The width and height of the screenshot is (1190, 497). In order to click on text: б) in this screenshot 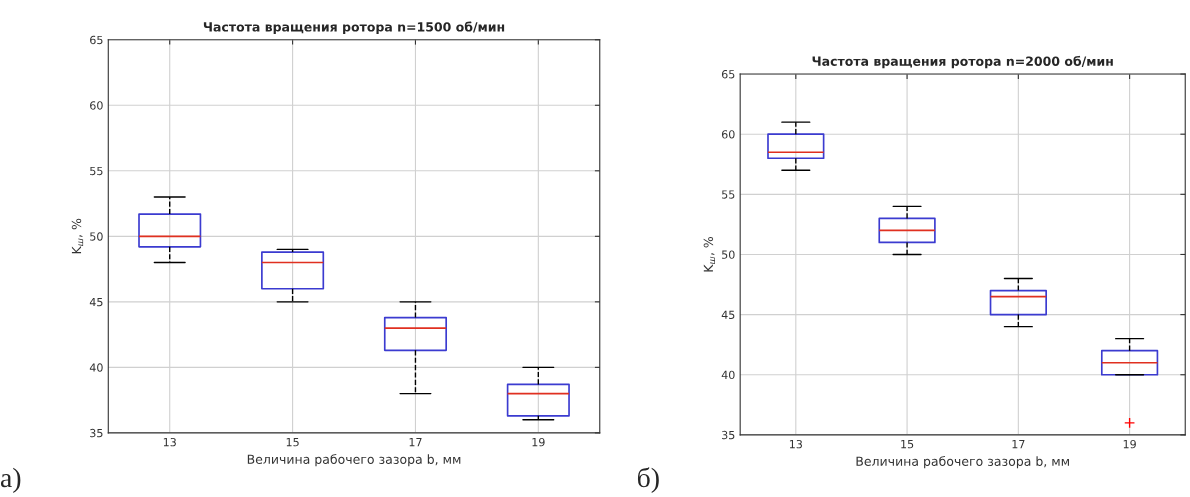, I will do `click(648, 480)`.